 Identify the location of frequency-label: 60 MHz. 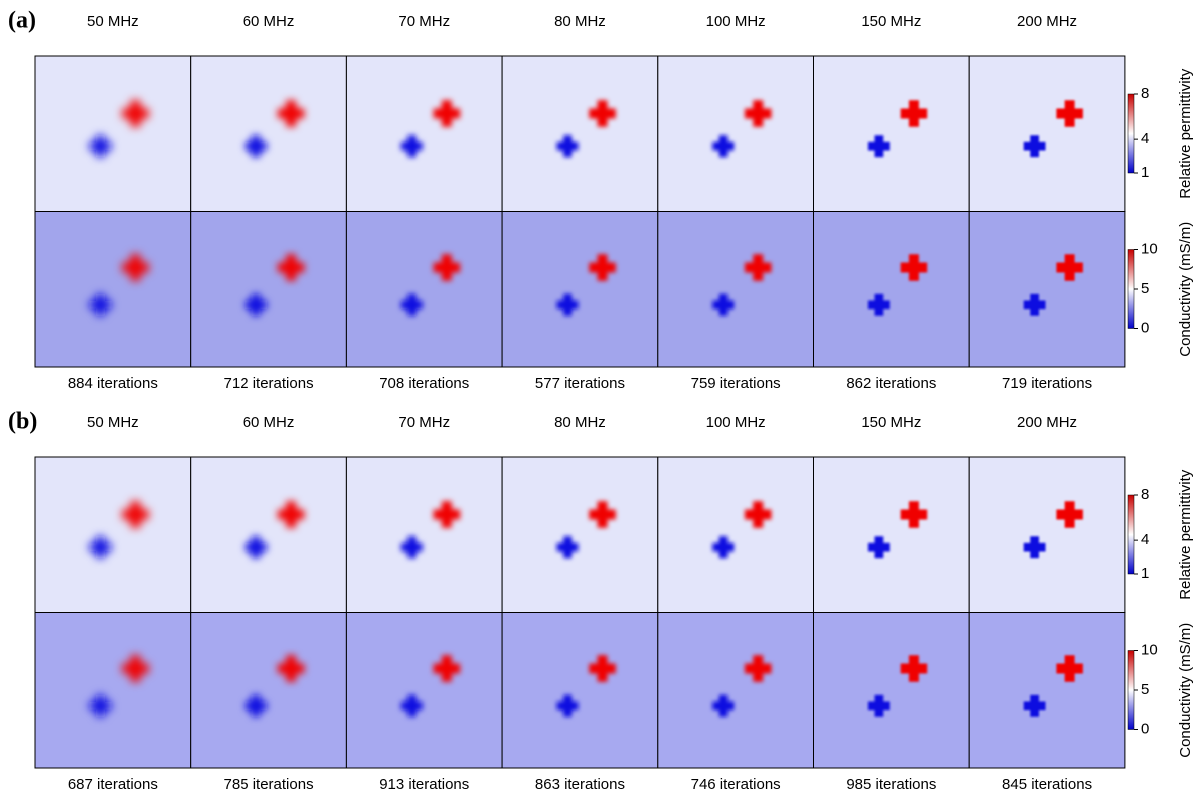
(269, 21).